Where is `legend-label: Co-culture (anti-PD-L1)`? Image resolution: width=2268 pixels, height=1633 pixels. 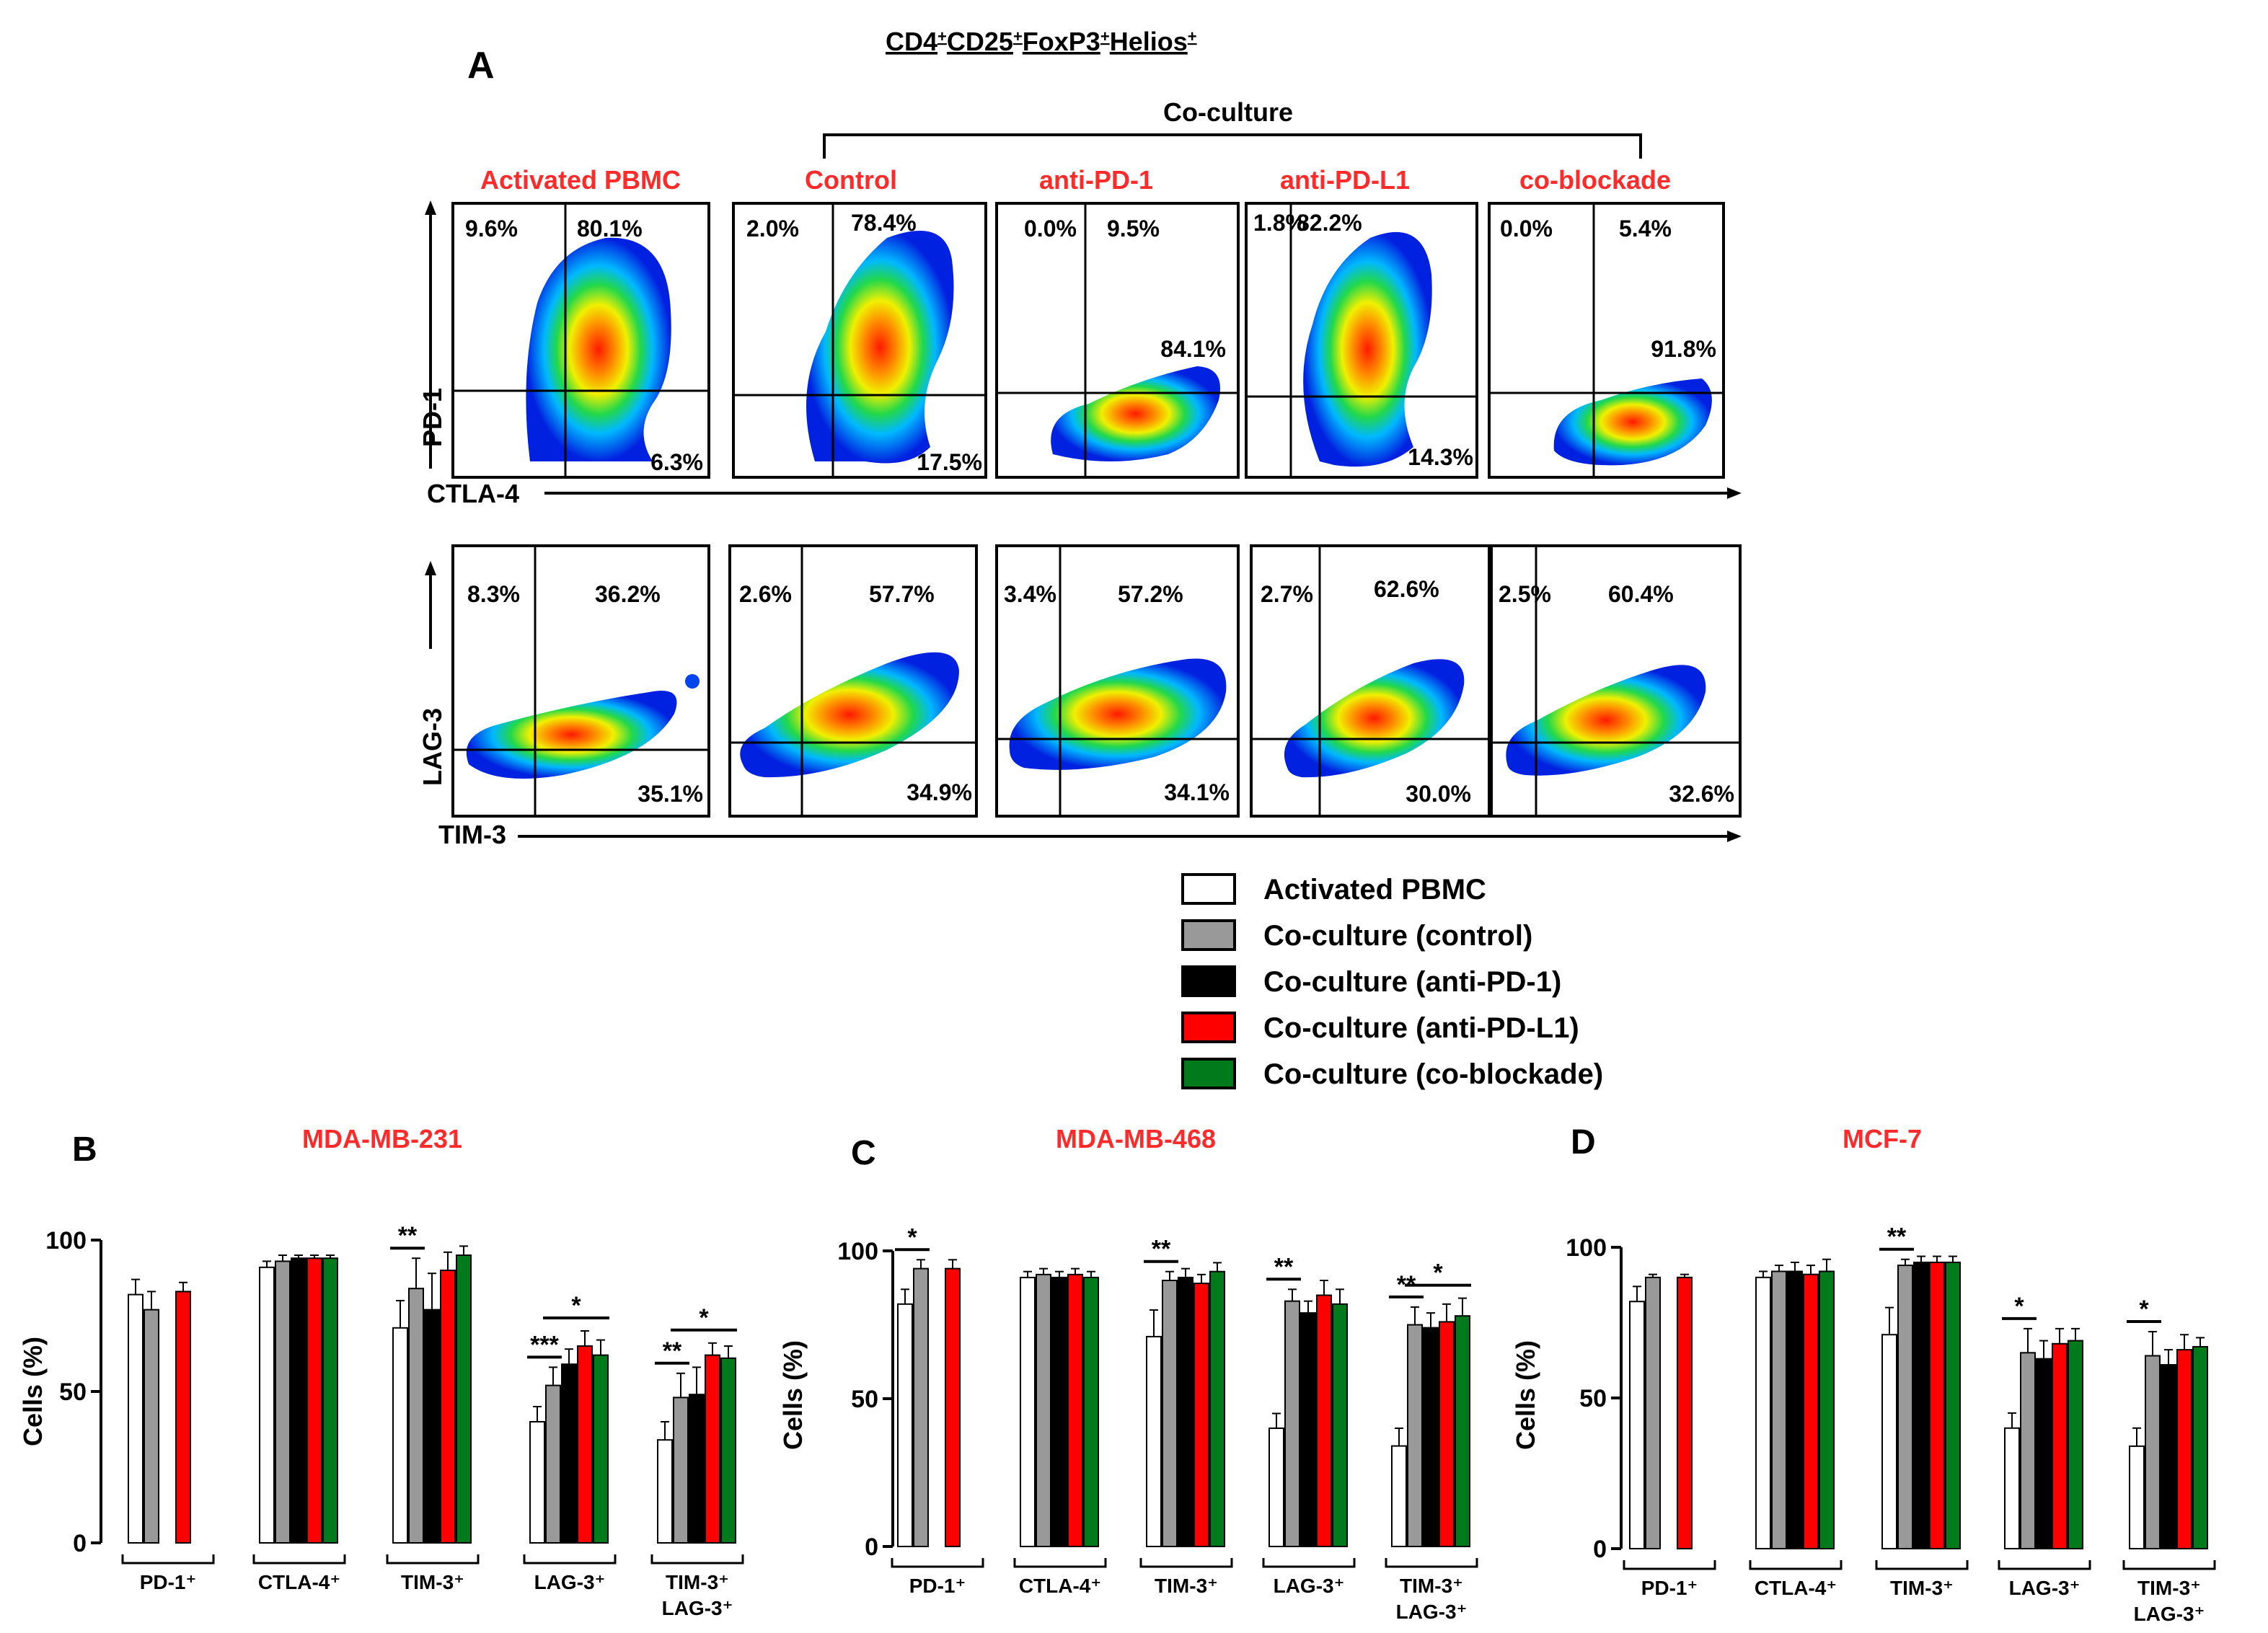
legend-label: Co-culture (anti-PD-L1) is located at coordinates (1421, 1028).